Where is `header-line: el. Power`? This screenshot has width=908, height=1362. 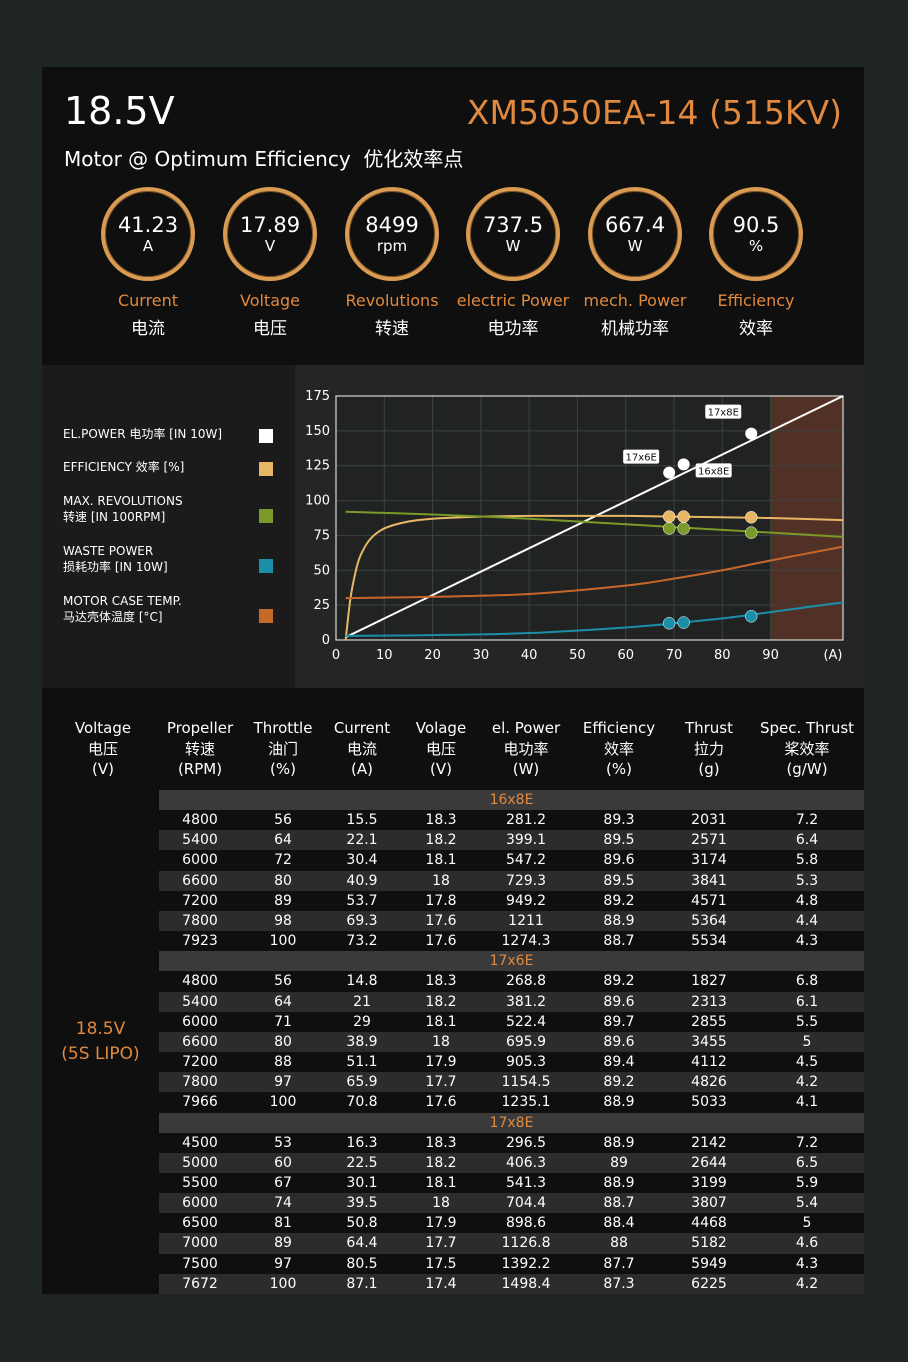
header-line: el. Power is located at coordinates (526, 728).